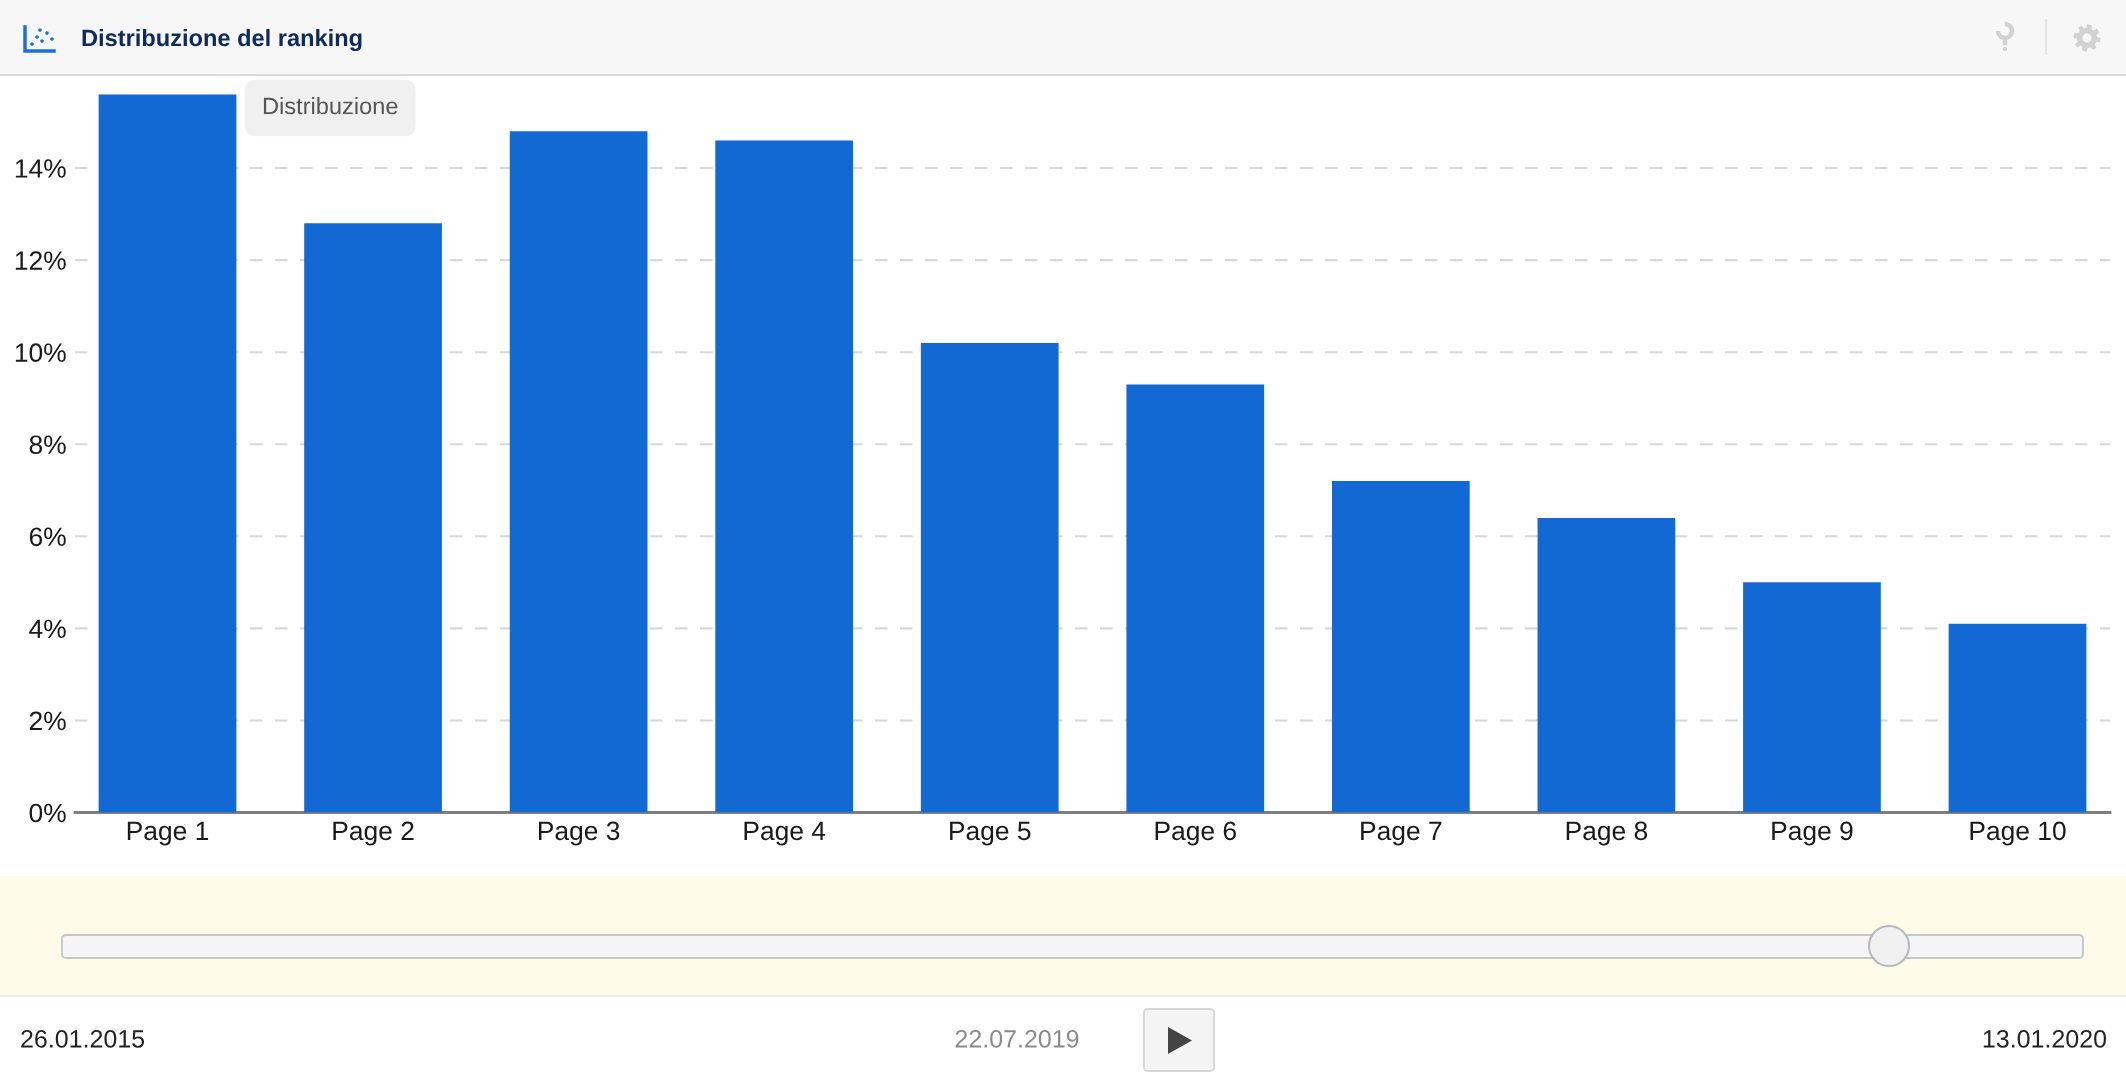 Image resolution: width=2126 pixels, height=1088 pixels. I want to click on x-tick-label: Page 2, so click(373, 833).